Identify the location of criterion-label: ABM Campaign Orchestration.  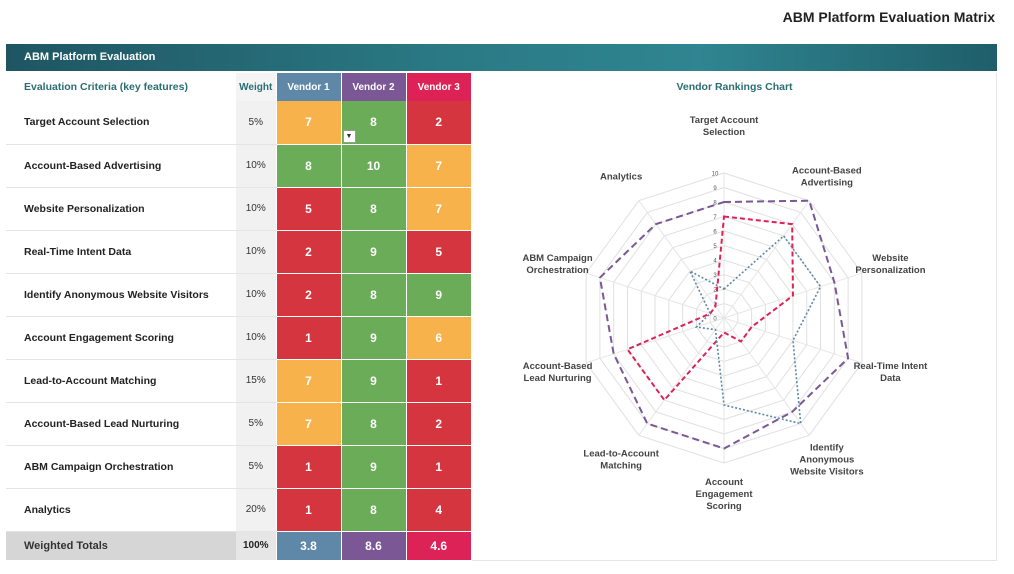
(121, 467).